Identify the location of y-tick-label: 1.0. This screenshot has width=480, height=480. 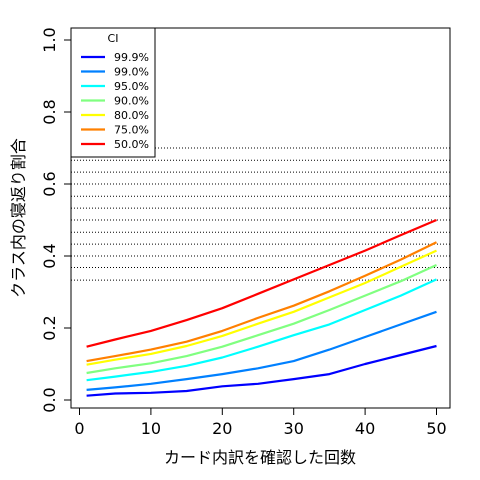
(49, 39).